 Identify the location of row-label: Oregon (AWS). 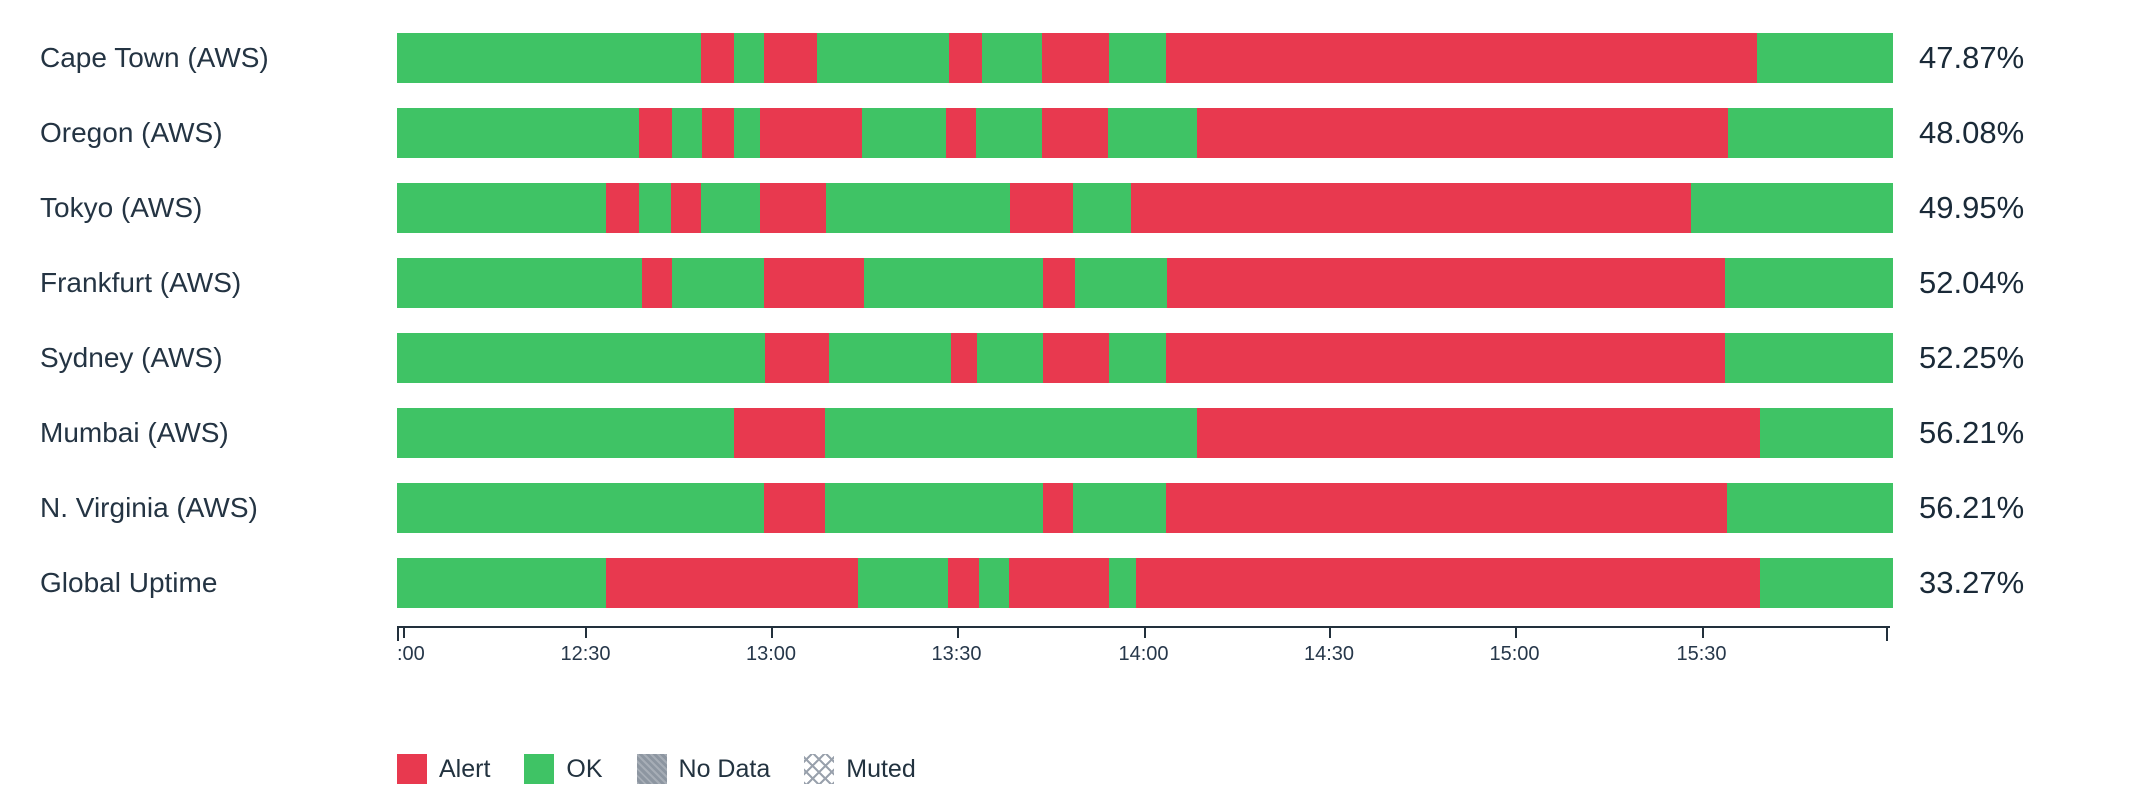
(131, 132).